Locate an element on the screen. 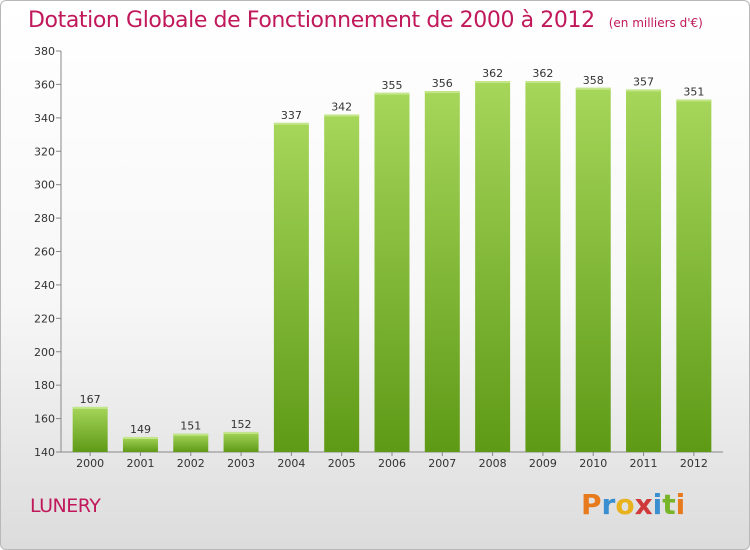  x-tick-label: 2011 is located at coordinates (644, 463).